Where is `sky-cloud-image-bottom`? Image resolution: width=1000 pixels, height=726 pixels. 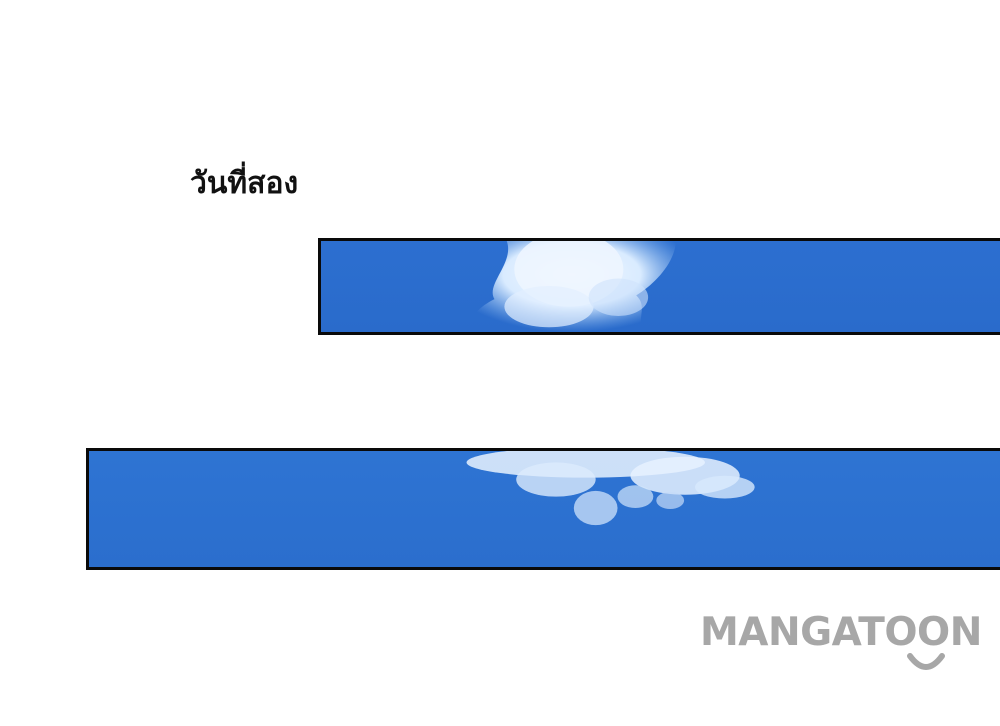
sky-cloud-image-bottom is located at coordinates (544, 509).